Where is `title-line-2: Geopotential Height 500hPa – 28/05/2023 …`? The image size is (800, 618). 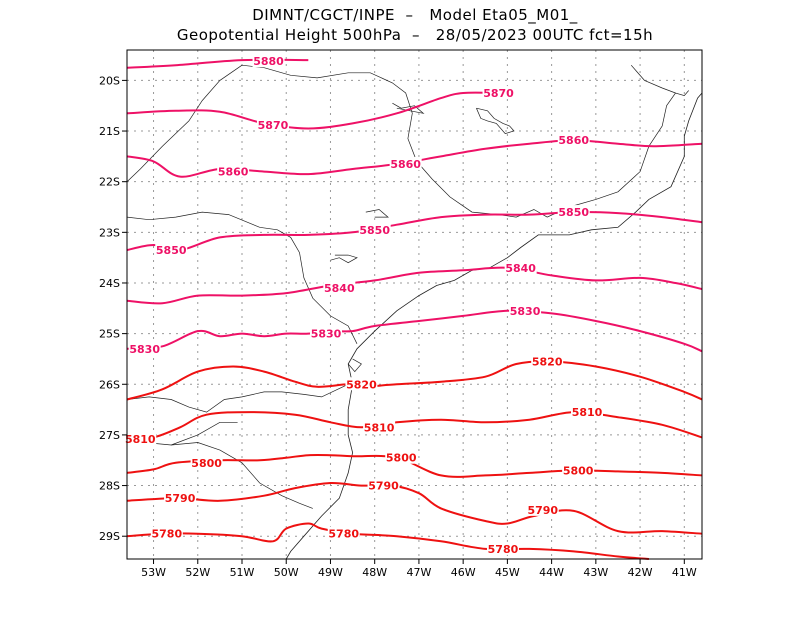
title-line-2: Geopotential Height 500hPa – 28/05/2023 … is located at coordinates (415, 35).